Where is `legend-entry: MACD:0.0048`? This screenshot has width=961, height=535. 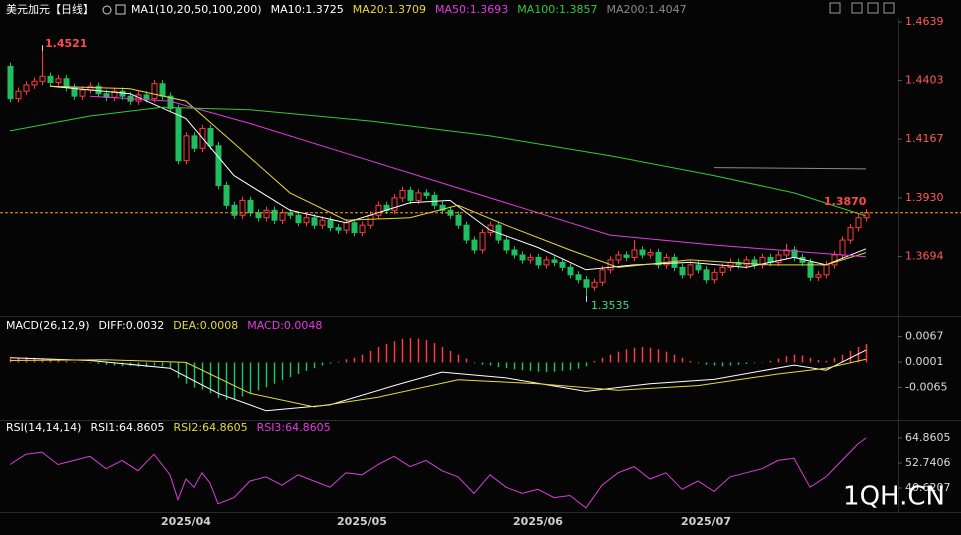
legend-entry: MACD:0.0048 is located at coordinates (284, 325).